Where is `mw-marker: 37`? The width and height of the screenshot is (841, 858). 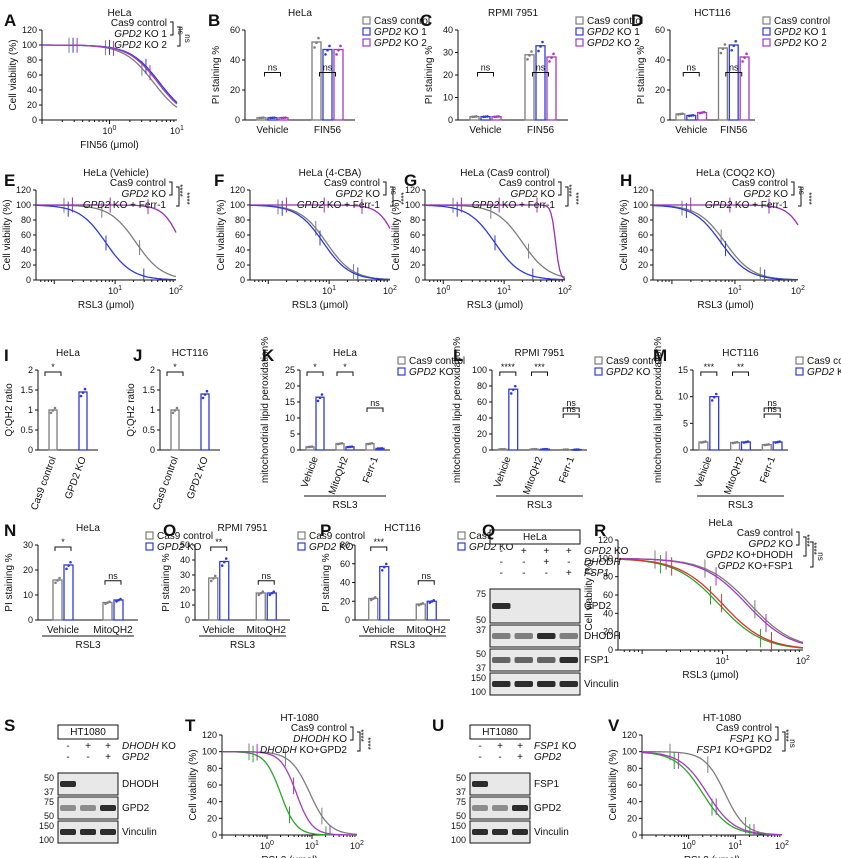 mw-marker: 37 is located at coordinates (481, 630).